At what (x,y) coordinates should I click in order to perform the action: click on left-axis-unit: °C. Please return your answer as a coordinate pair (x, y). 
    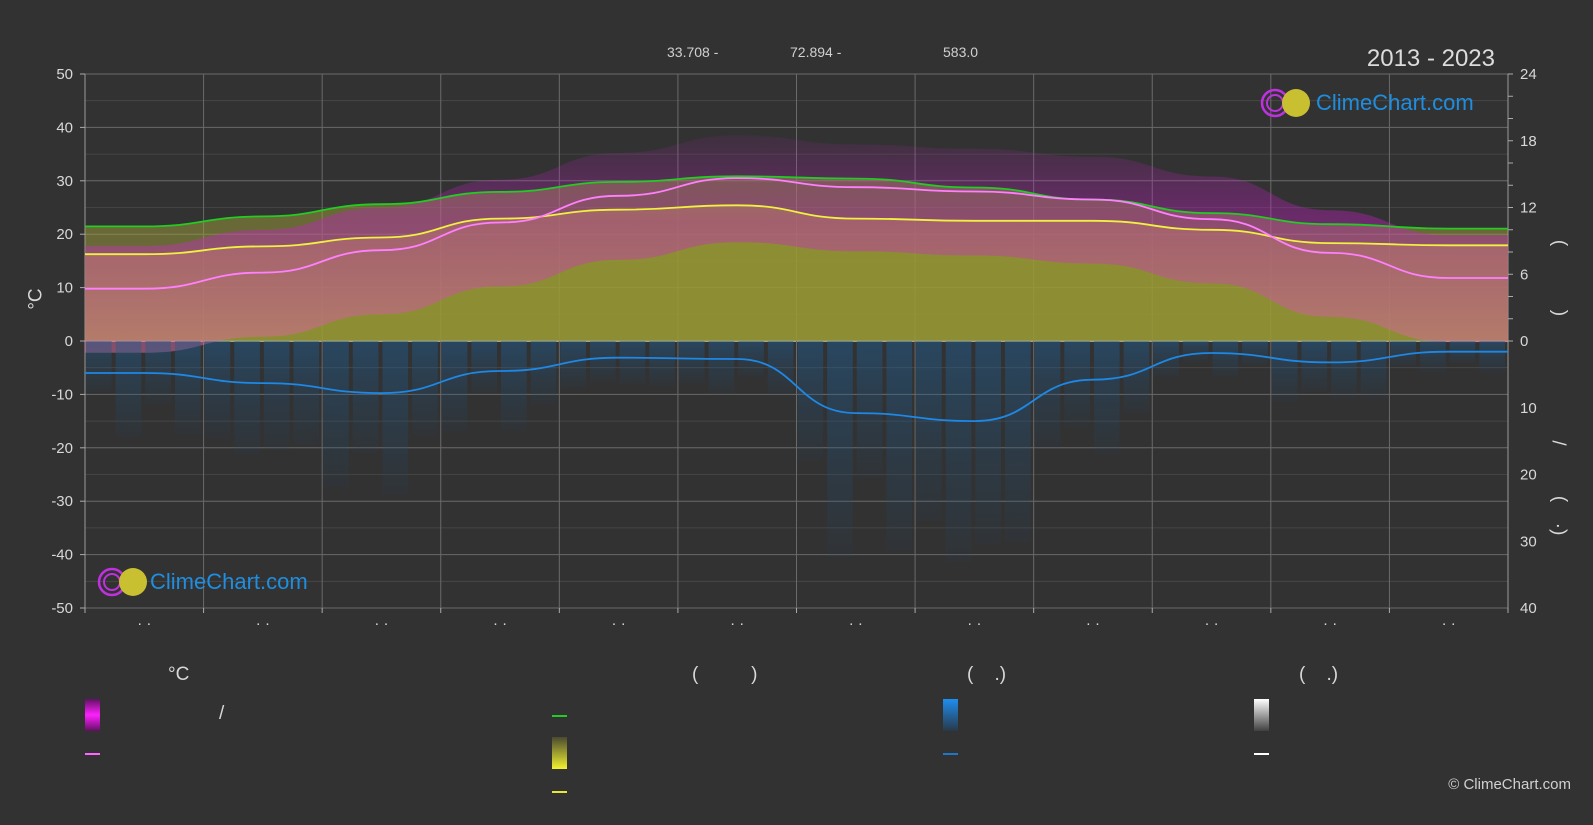
    Looking at the image, I should click on (36, 299).